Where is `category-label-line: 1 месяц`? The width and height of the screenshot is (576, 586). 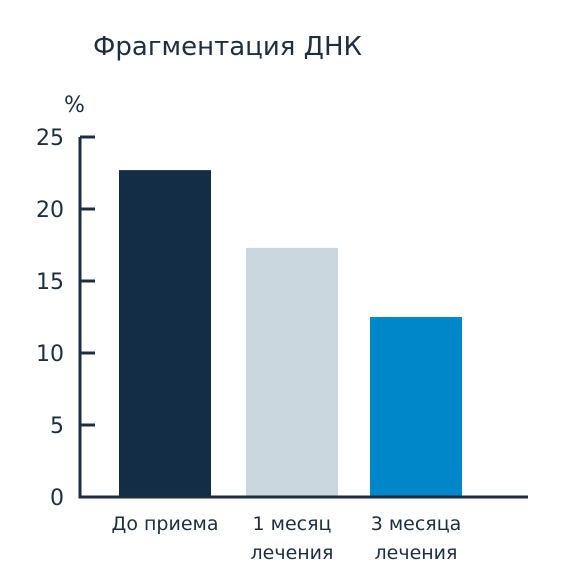
category-label-line: 1 месяц is located at coordinates (292, 524).